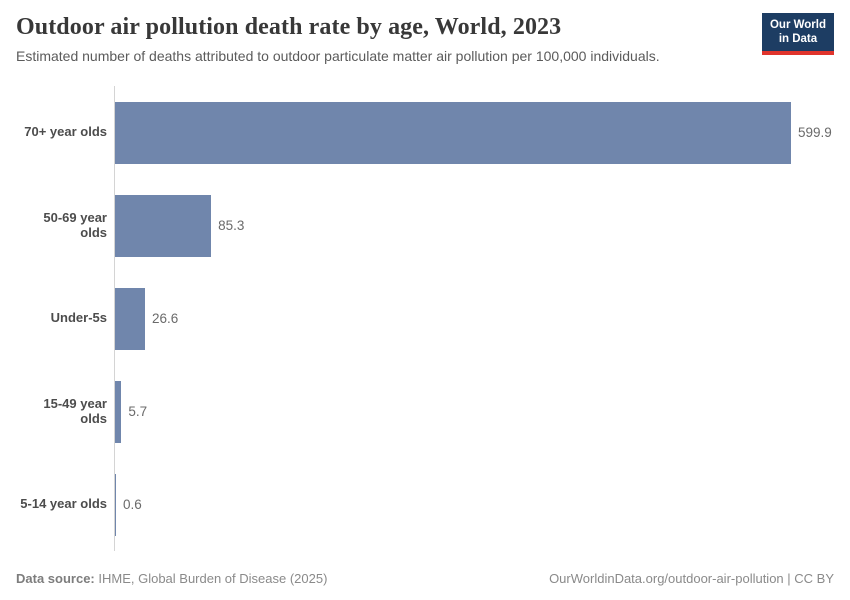 The height and width of the screenshot is (600, 850). I want to click on category-label: Under-5s, so click(78, 318).